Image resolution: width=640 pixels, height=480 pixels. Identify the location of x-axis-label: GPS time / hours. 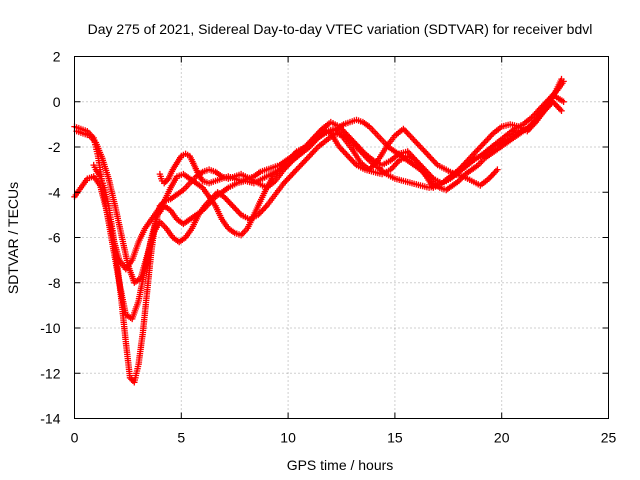
(340, 465).